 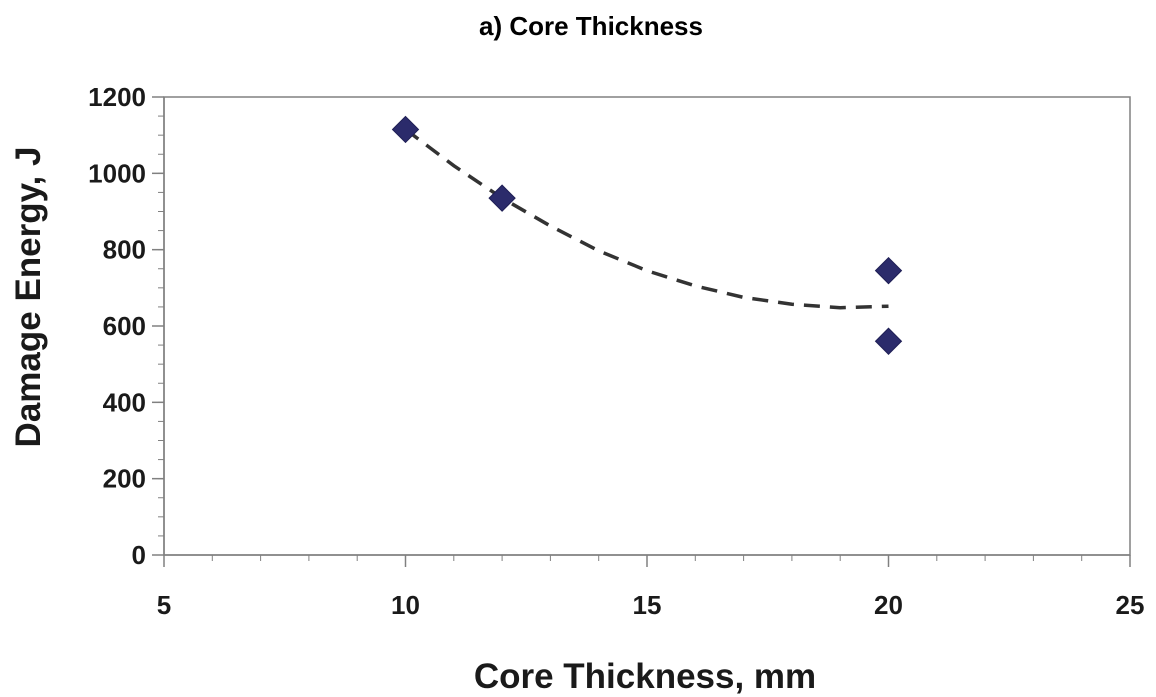 I want to click on y-tick-label: 0, so click(x=139, y=555).